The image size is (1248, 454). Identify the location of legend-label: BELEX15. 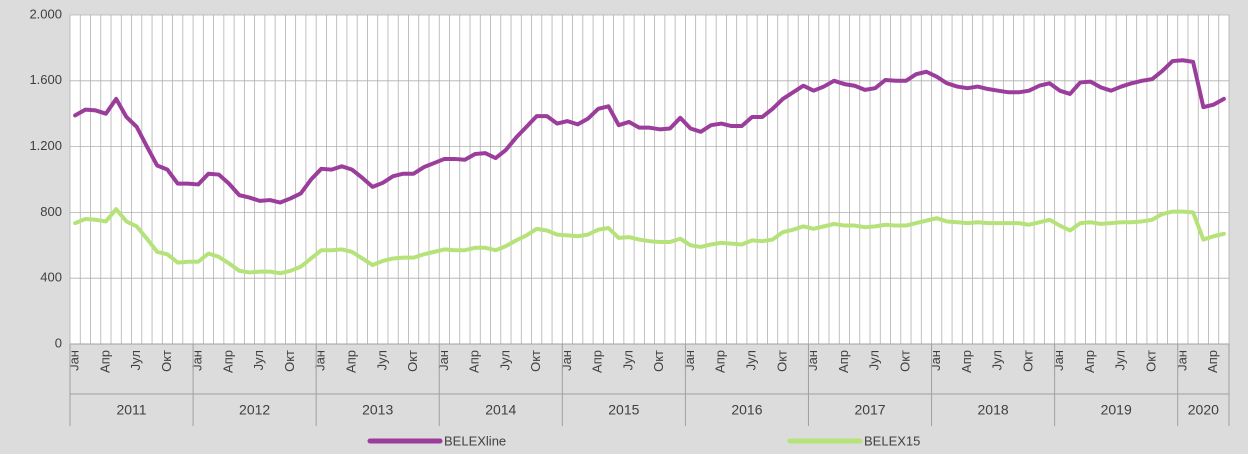
(892, 440).